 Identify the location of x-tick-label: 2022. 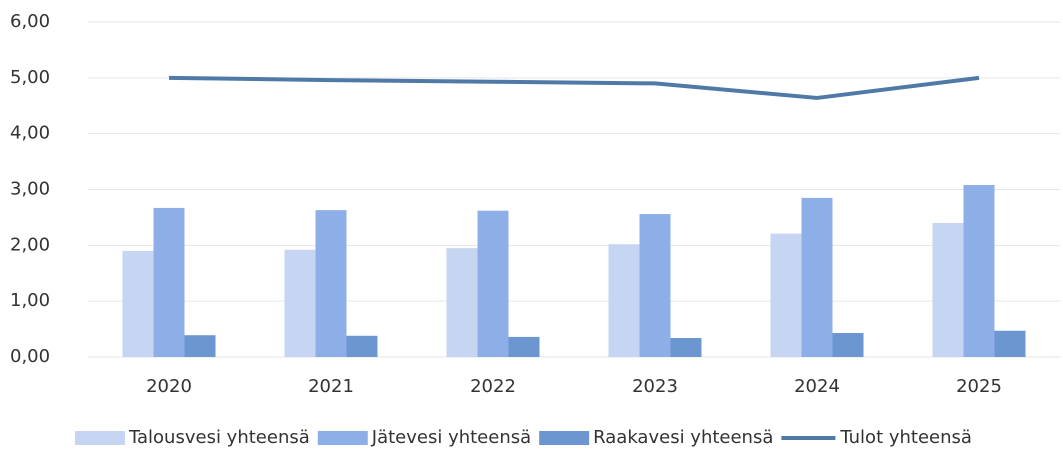
(493, 386).